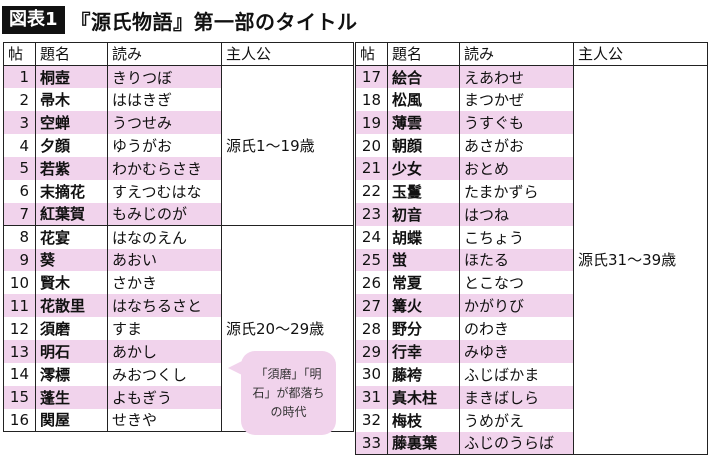  I want to click on chapter-number: 7, so click(19, 214).